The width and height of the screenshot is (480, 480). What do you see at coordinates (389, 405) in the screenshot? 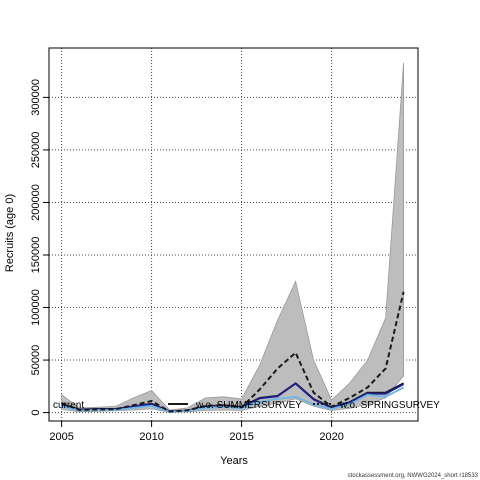
I see `legend-label: w.o. SPRINGSURVEY` at bounding box center [389, 405].